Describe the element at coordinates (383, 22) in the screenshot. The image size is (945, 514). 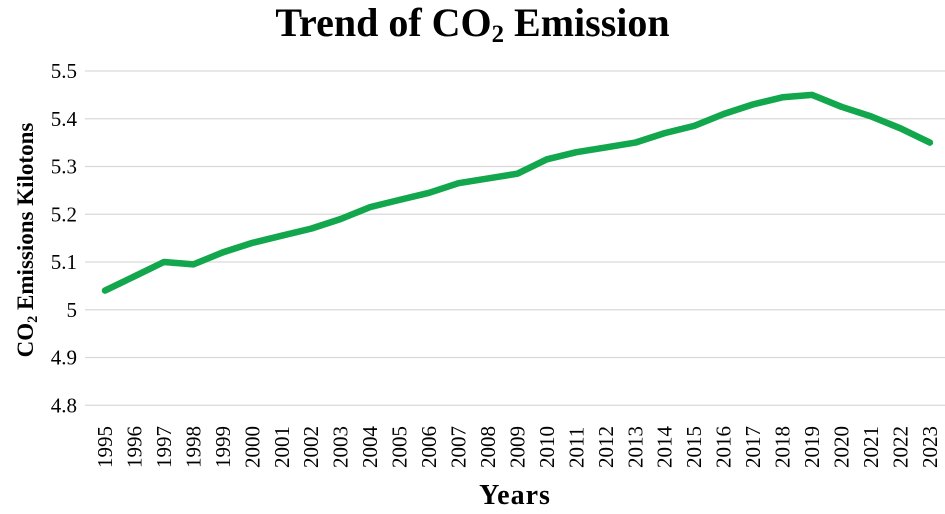
I see `chart-title-prefix: Trend of CO` at that location.